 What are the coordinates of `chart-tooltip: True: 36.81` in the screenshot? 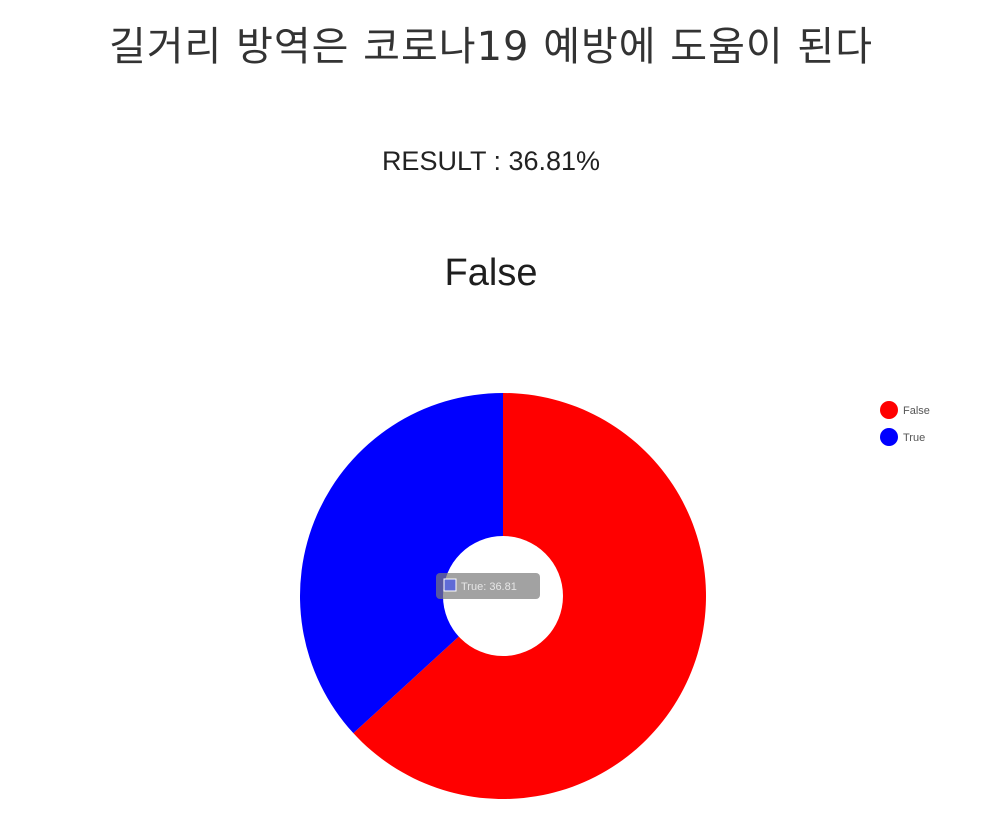 It's located at (488, 586).